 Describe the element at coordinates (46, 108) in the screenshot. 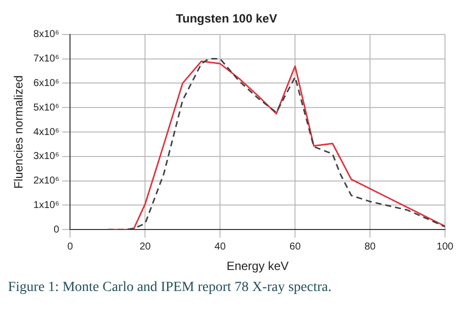

I see `y-tick-label: 5x10⁶` at that location.